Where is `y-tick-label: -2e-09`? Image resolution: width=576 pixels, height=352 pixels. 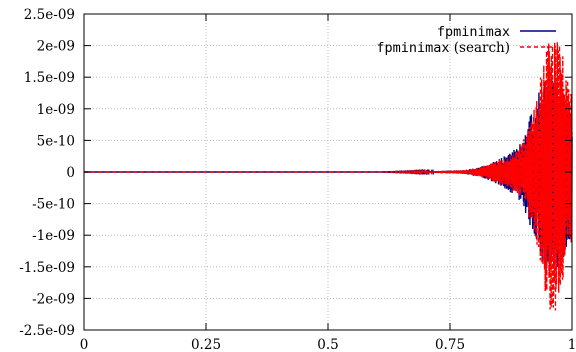 y-tick-label: -2e-09 is located at coordinates (53, 299).